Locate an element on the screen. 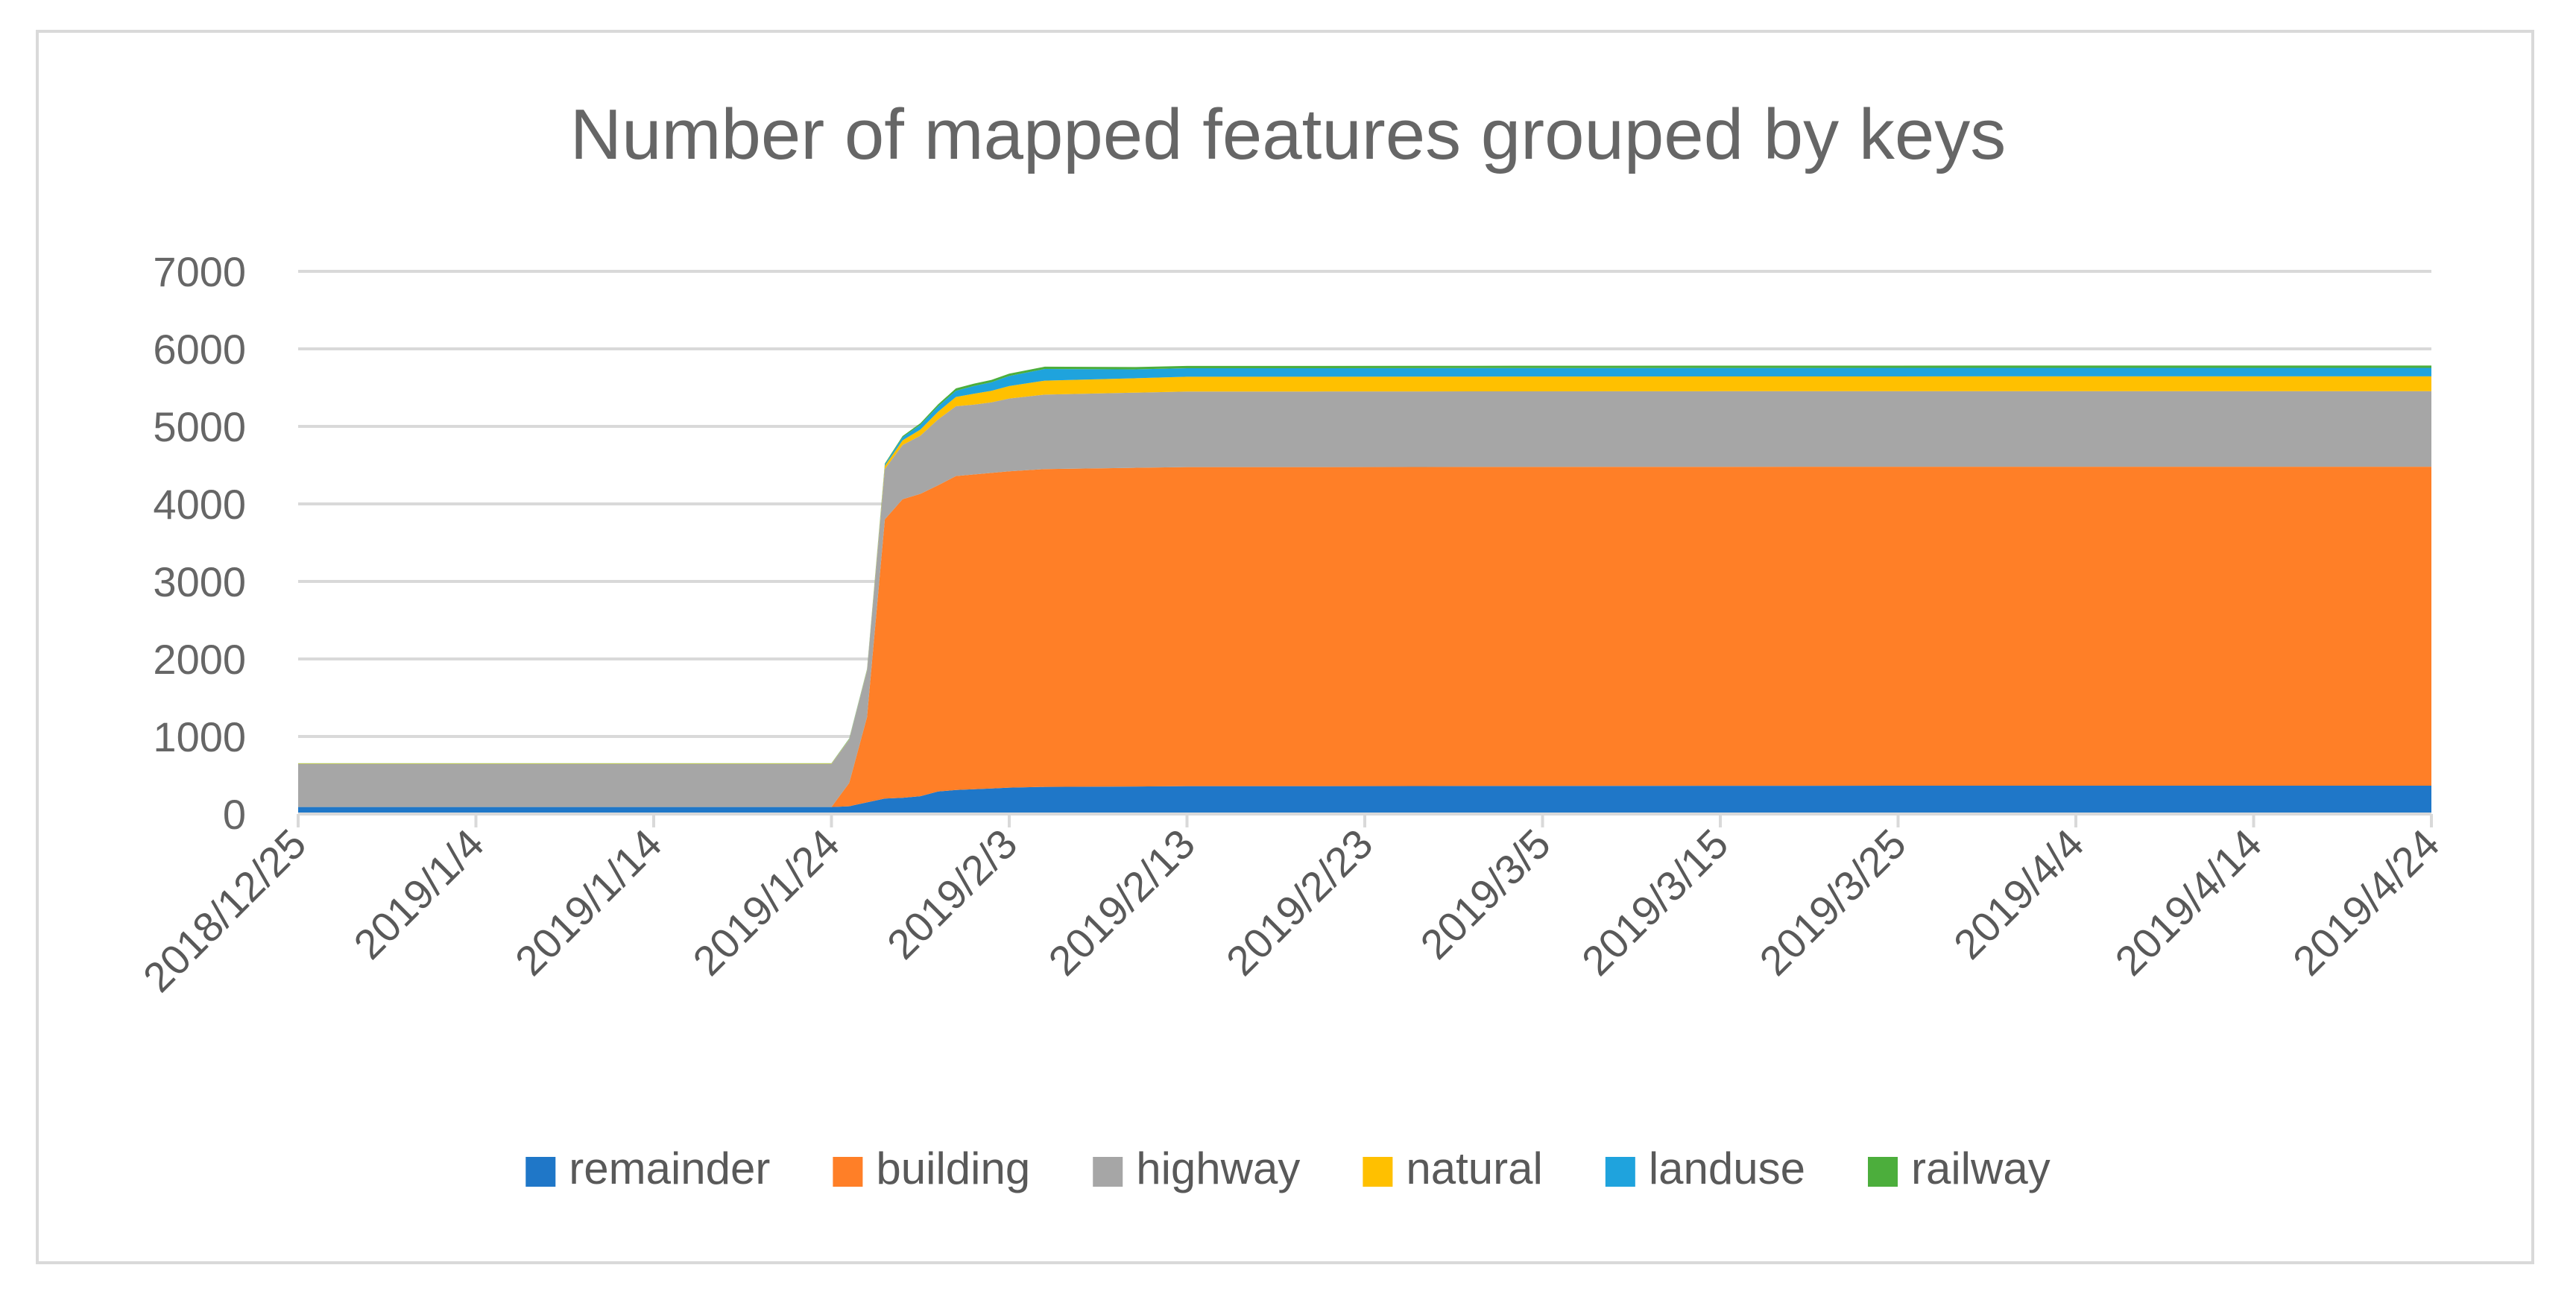 This screenshot has width=2576, height=1303. y-tick-label: 3000 is located at coordinates (199, 581).